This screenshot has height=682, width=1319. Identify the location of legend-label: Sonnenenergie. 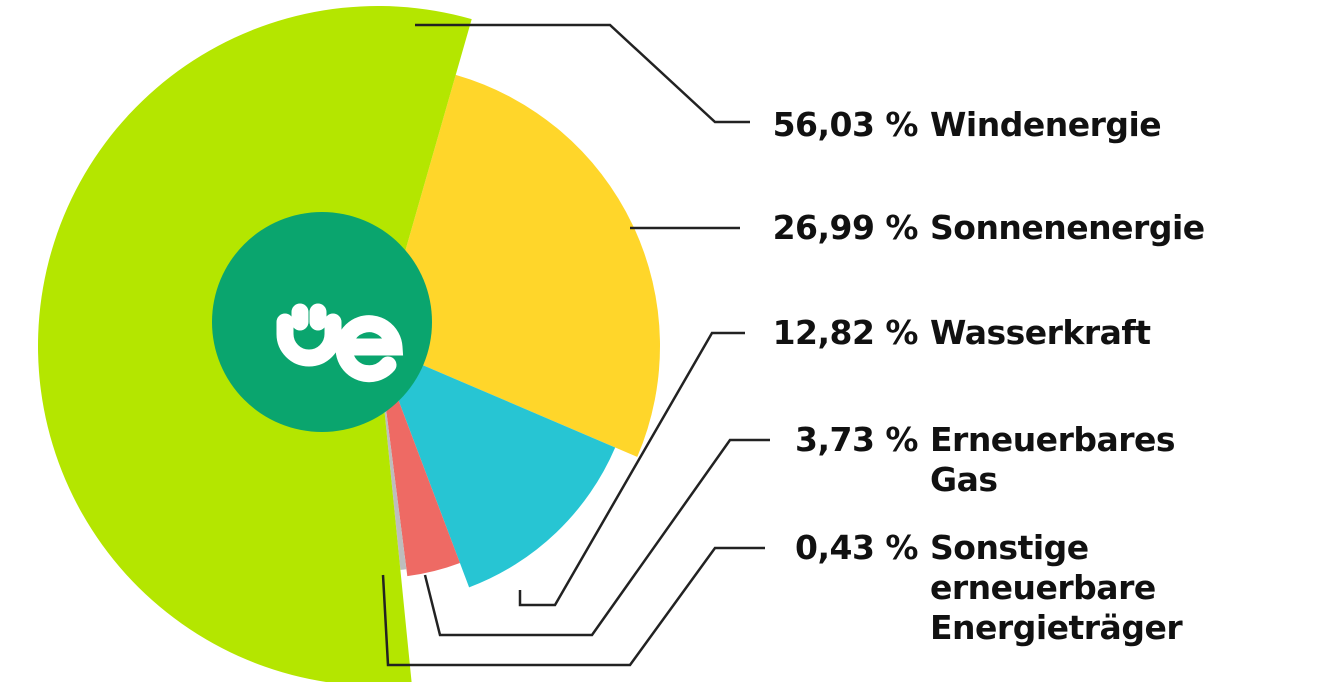
(1067, 227).